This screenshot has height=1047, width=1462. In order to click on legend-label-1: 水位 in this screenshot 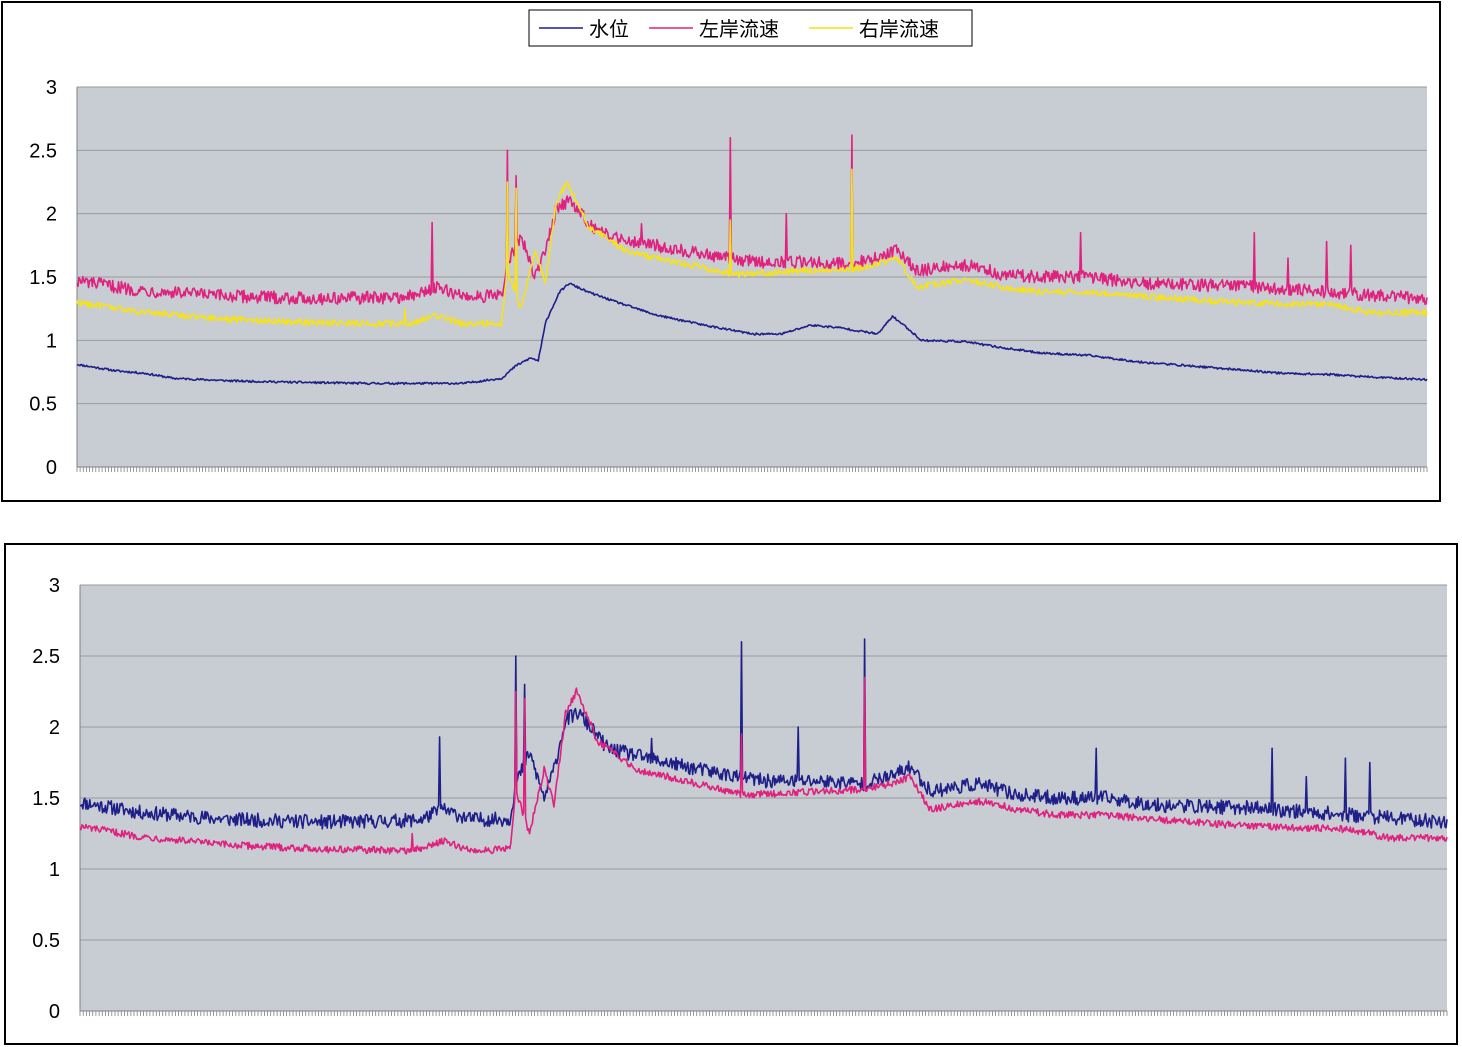, I will do `click(609, 29)`.